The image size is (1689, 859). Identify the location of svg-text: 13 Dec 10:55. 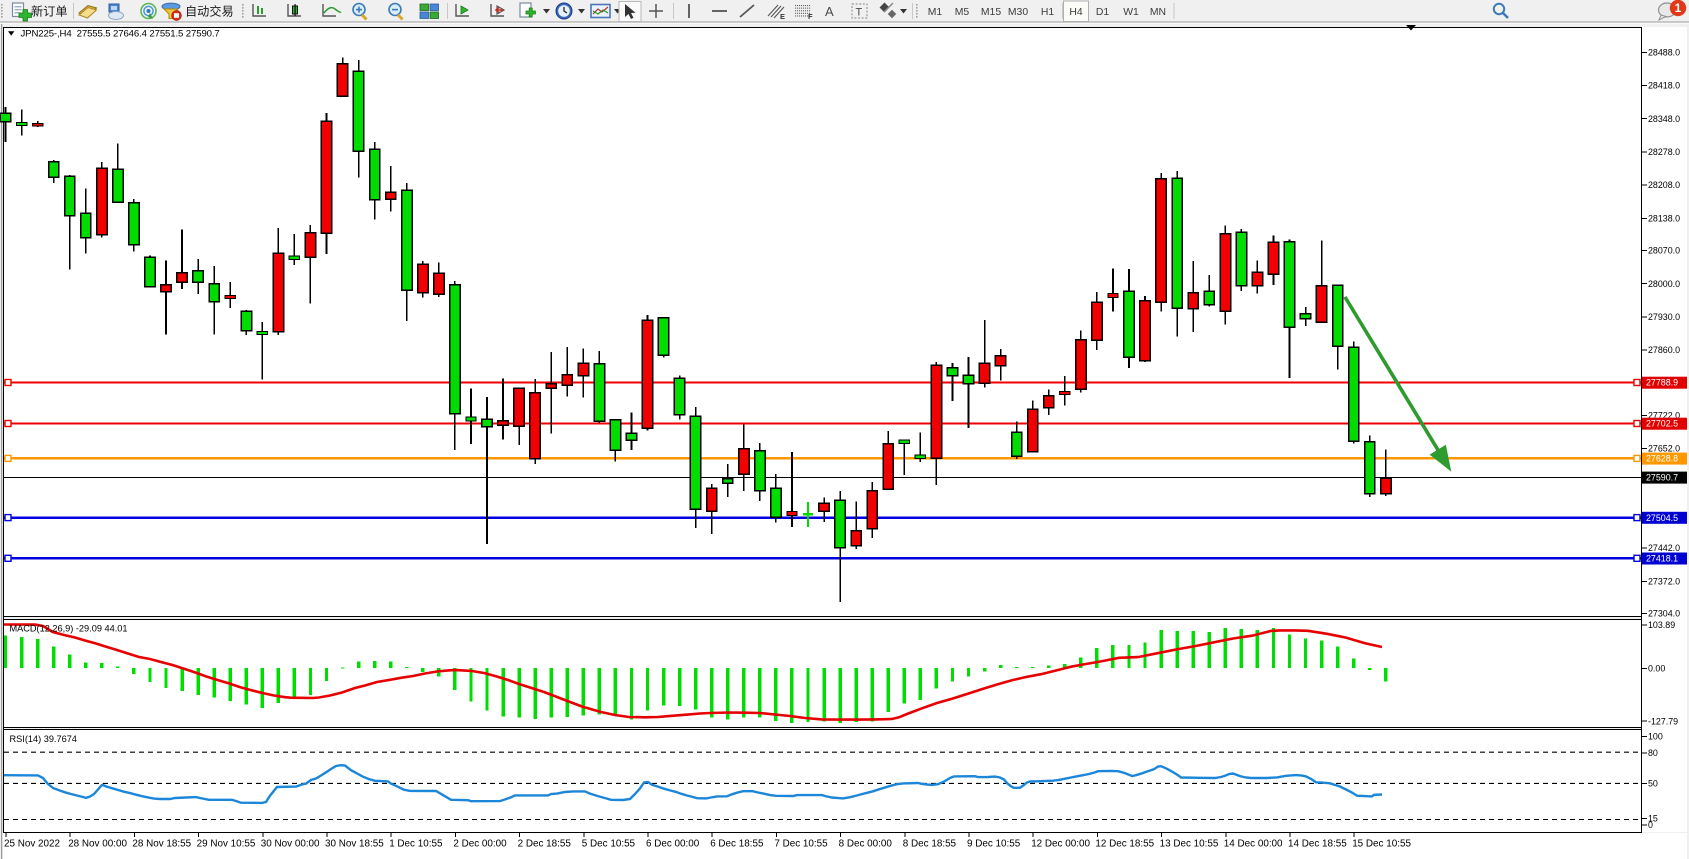
(1189, 844).